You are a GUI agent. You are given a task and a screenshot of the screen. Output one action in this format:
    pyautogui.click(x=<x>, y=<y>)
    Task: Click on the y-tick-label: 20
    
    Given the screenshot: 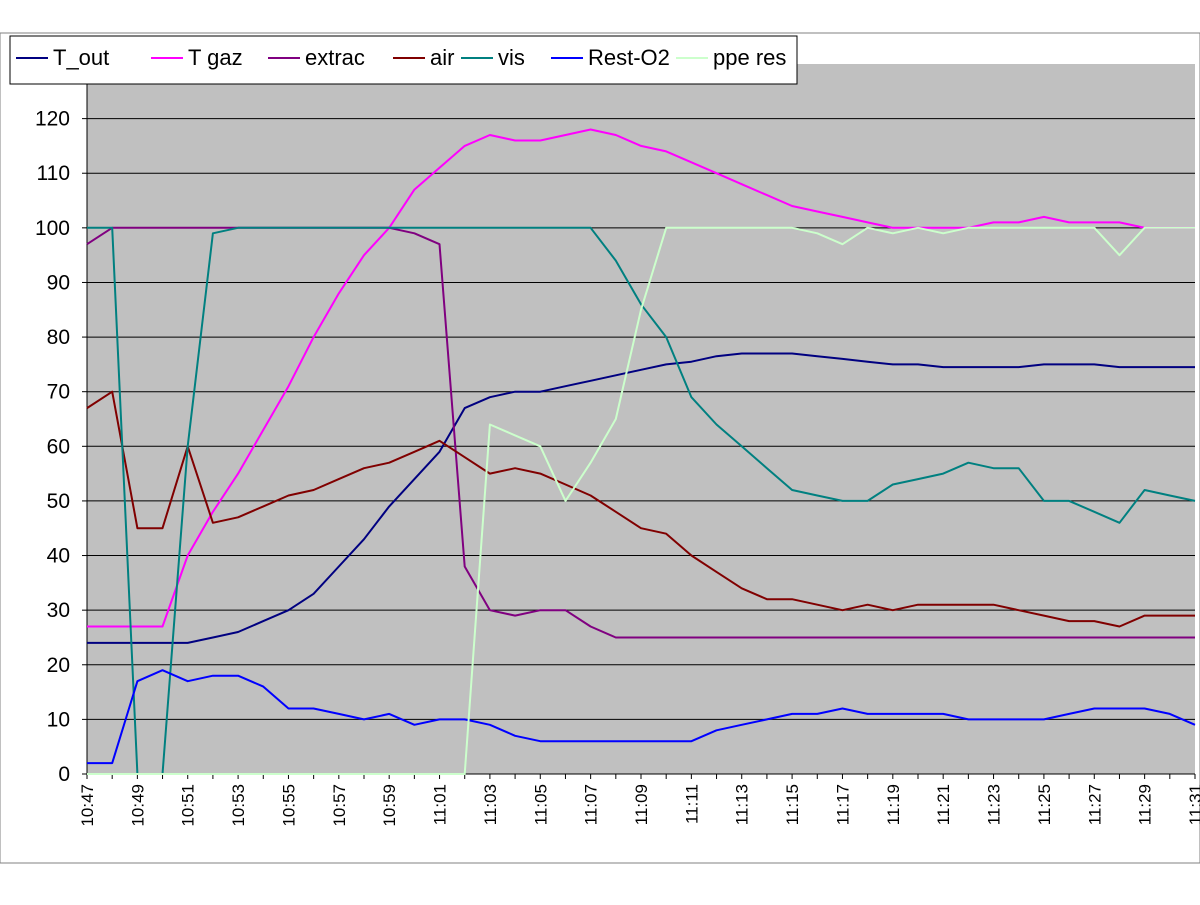 What is the action you would take?
    pyautogui.click(x=58, y=665)
    